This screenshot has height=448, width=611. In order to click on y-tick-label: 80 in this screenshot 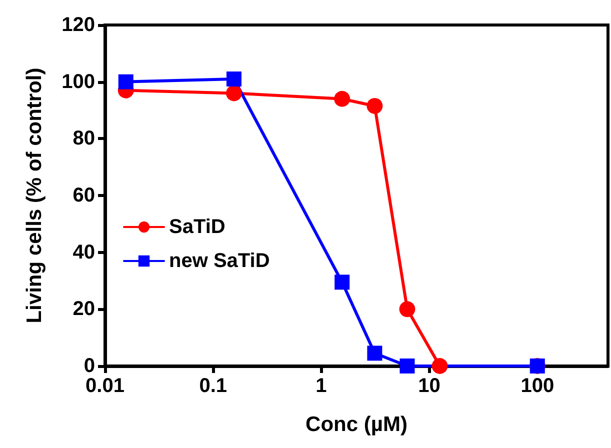, I will do `click(83, 139)`.